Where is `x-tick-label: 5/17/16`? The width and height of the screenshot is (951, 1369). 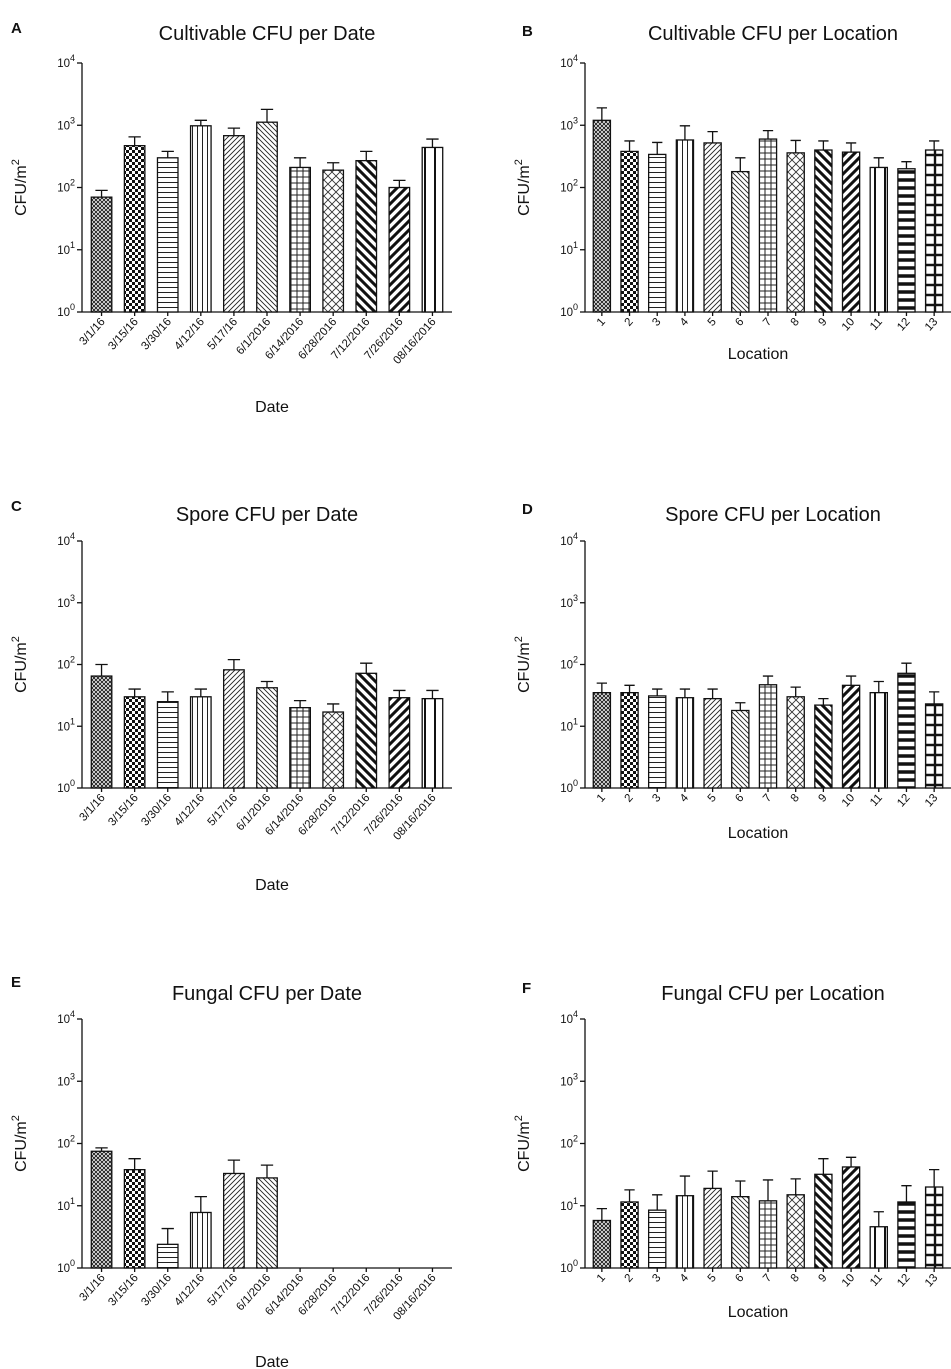
x-tick-label: 5/17/16 is located at coordinates (223, 810).